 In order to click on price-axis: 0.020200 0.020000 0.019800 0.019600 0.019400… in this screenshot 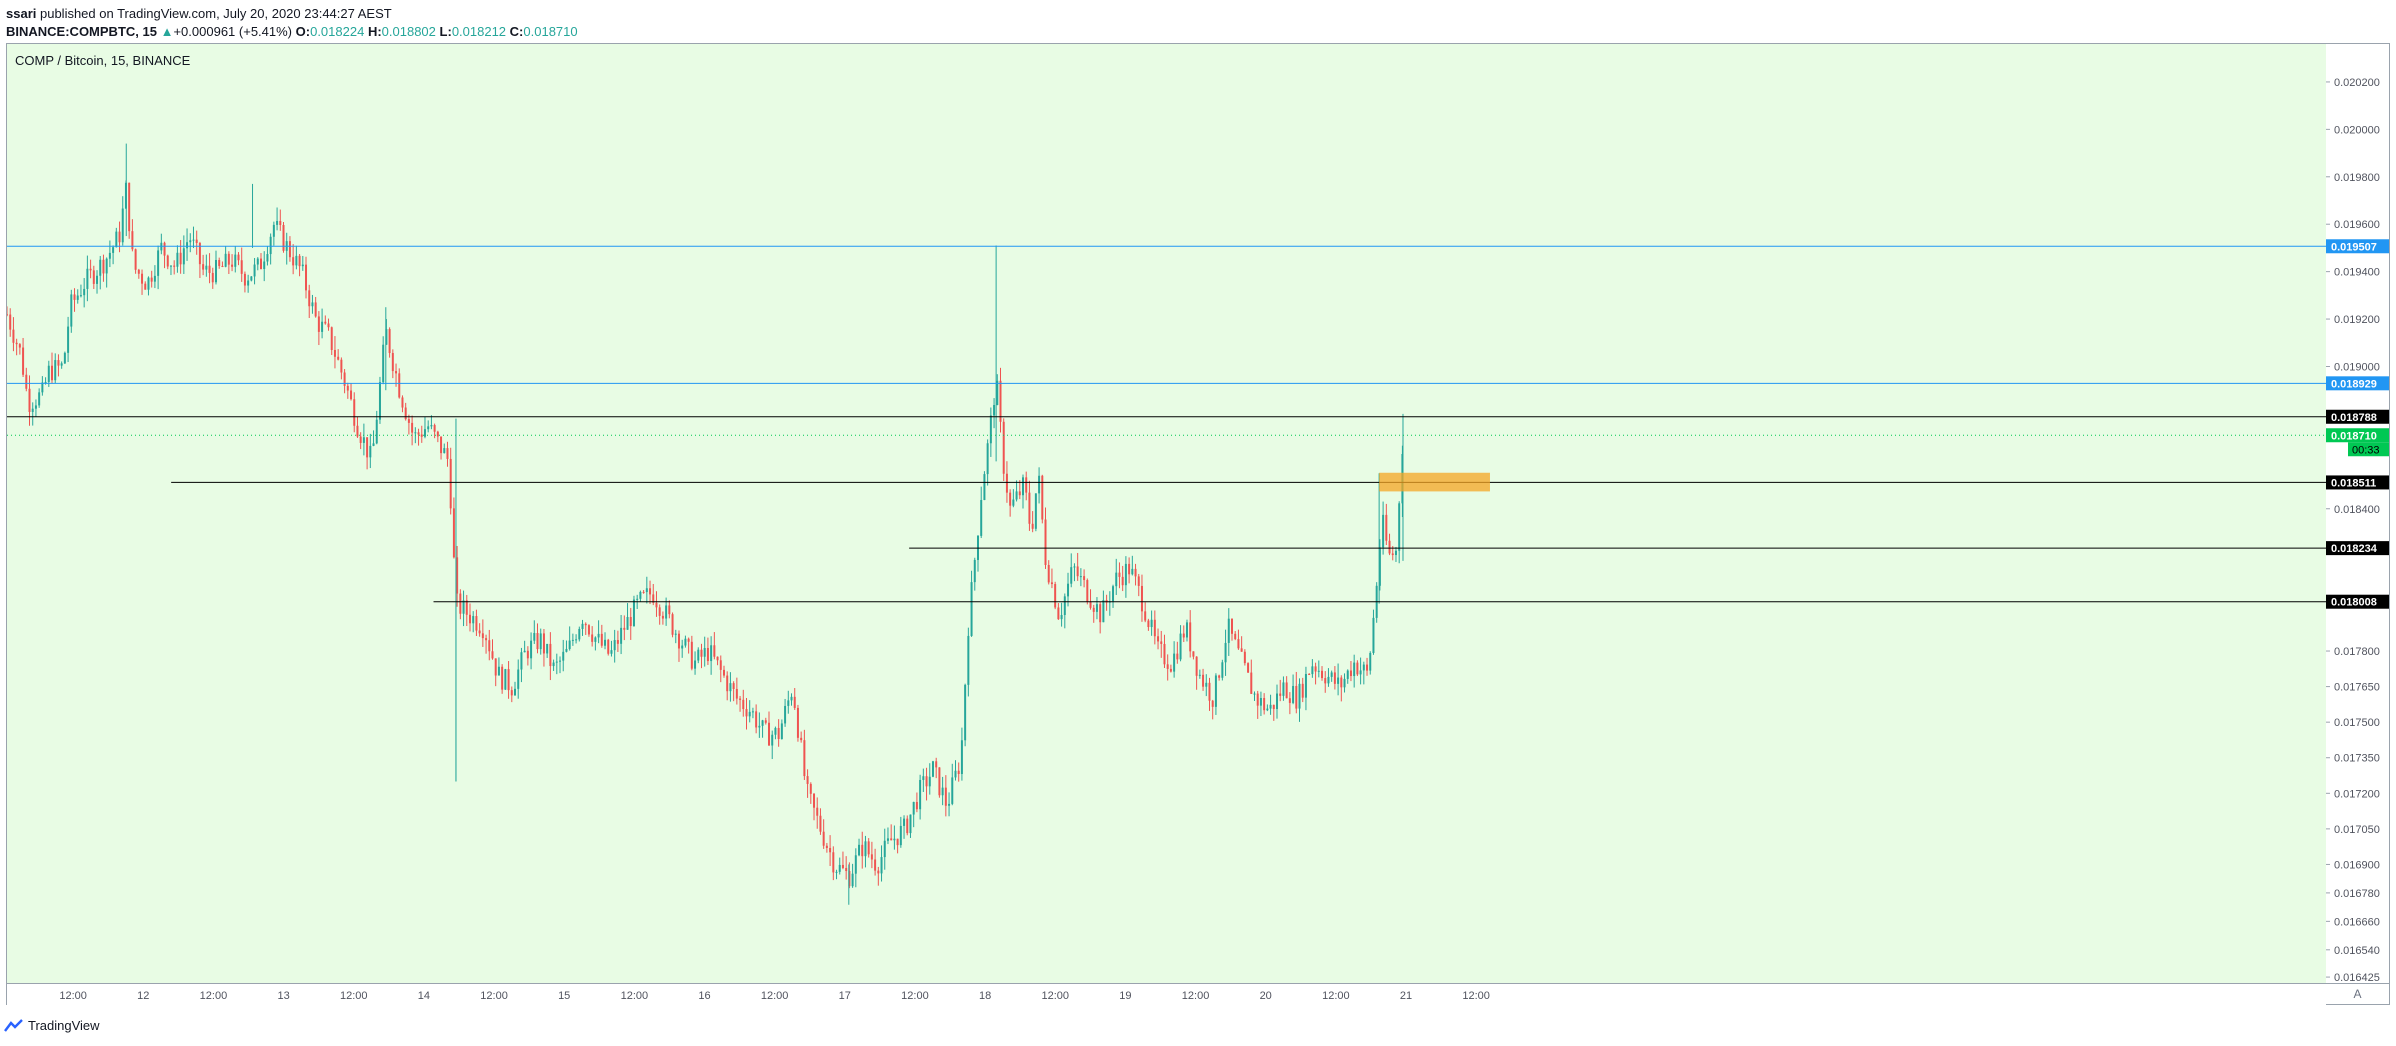, I will do `click(2357, 514)`.